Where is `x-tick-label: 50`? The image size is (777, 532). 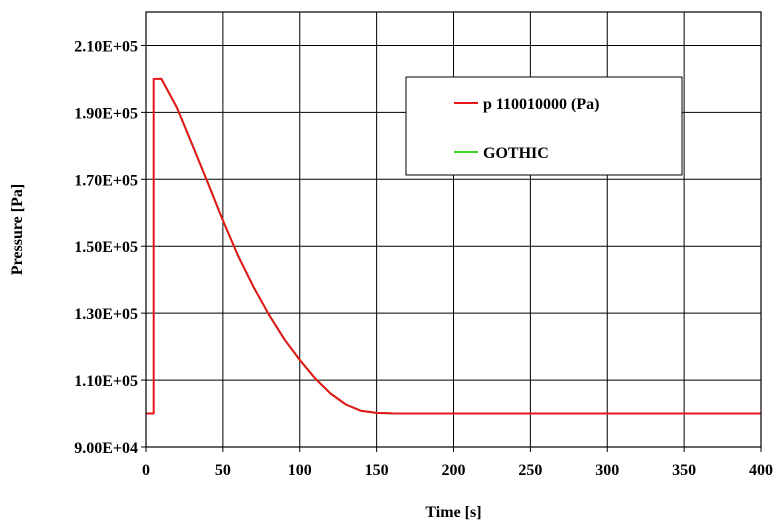
x-tick-label: 50 is located at coordinates (223, 470).